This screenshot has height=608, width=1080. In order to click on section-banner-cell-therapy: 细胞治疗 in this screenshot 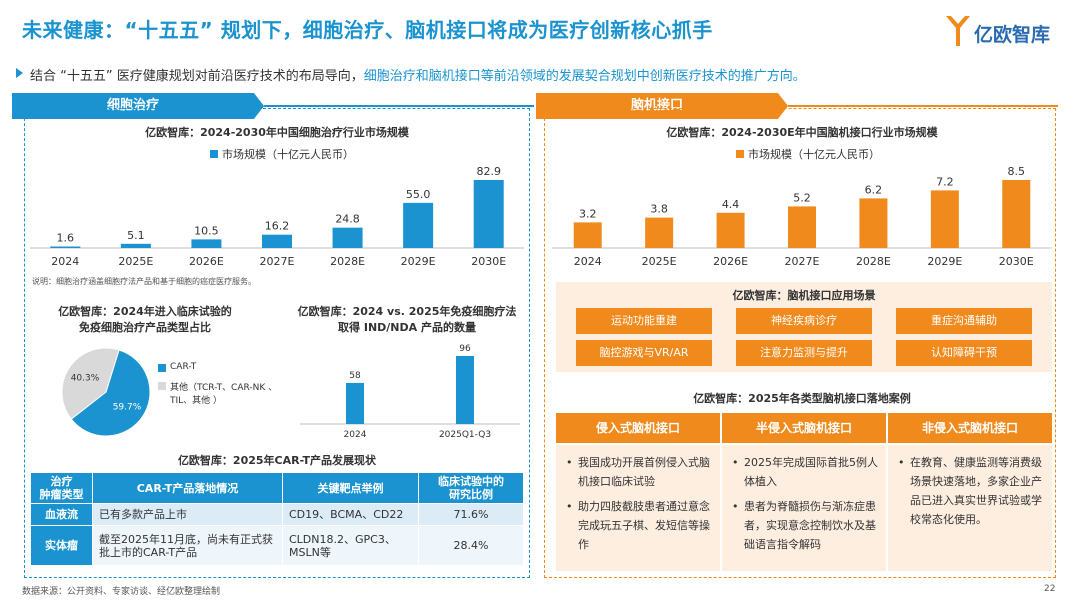, I will do `click(138, 106)`.